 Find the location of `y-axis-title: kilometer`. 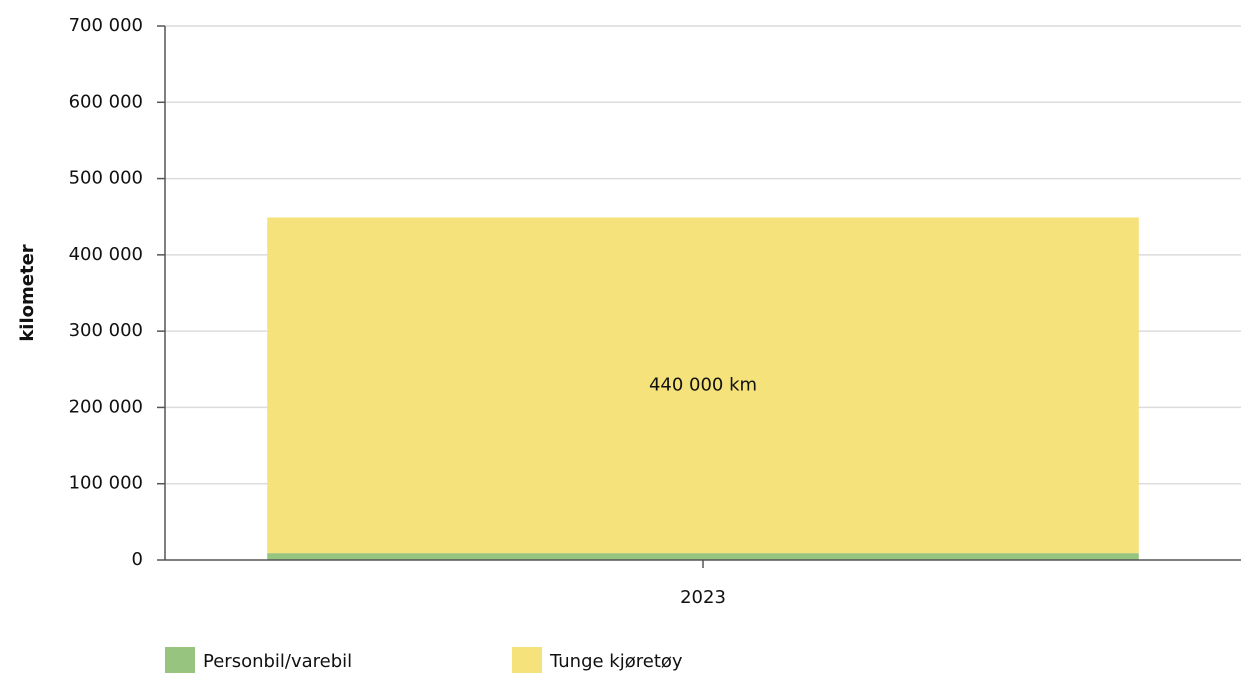

y-axis-title: kilometer is located at coordinates (27, 292).